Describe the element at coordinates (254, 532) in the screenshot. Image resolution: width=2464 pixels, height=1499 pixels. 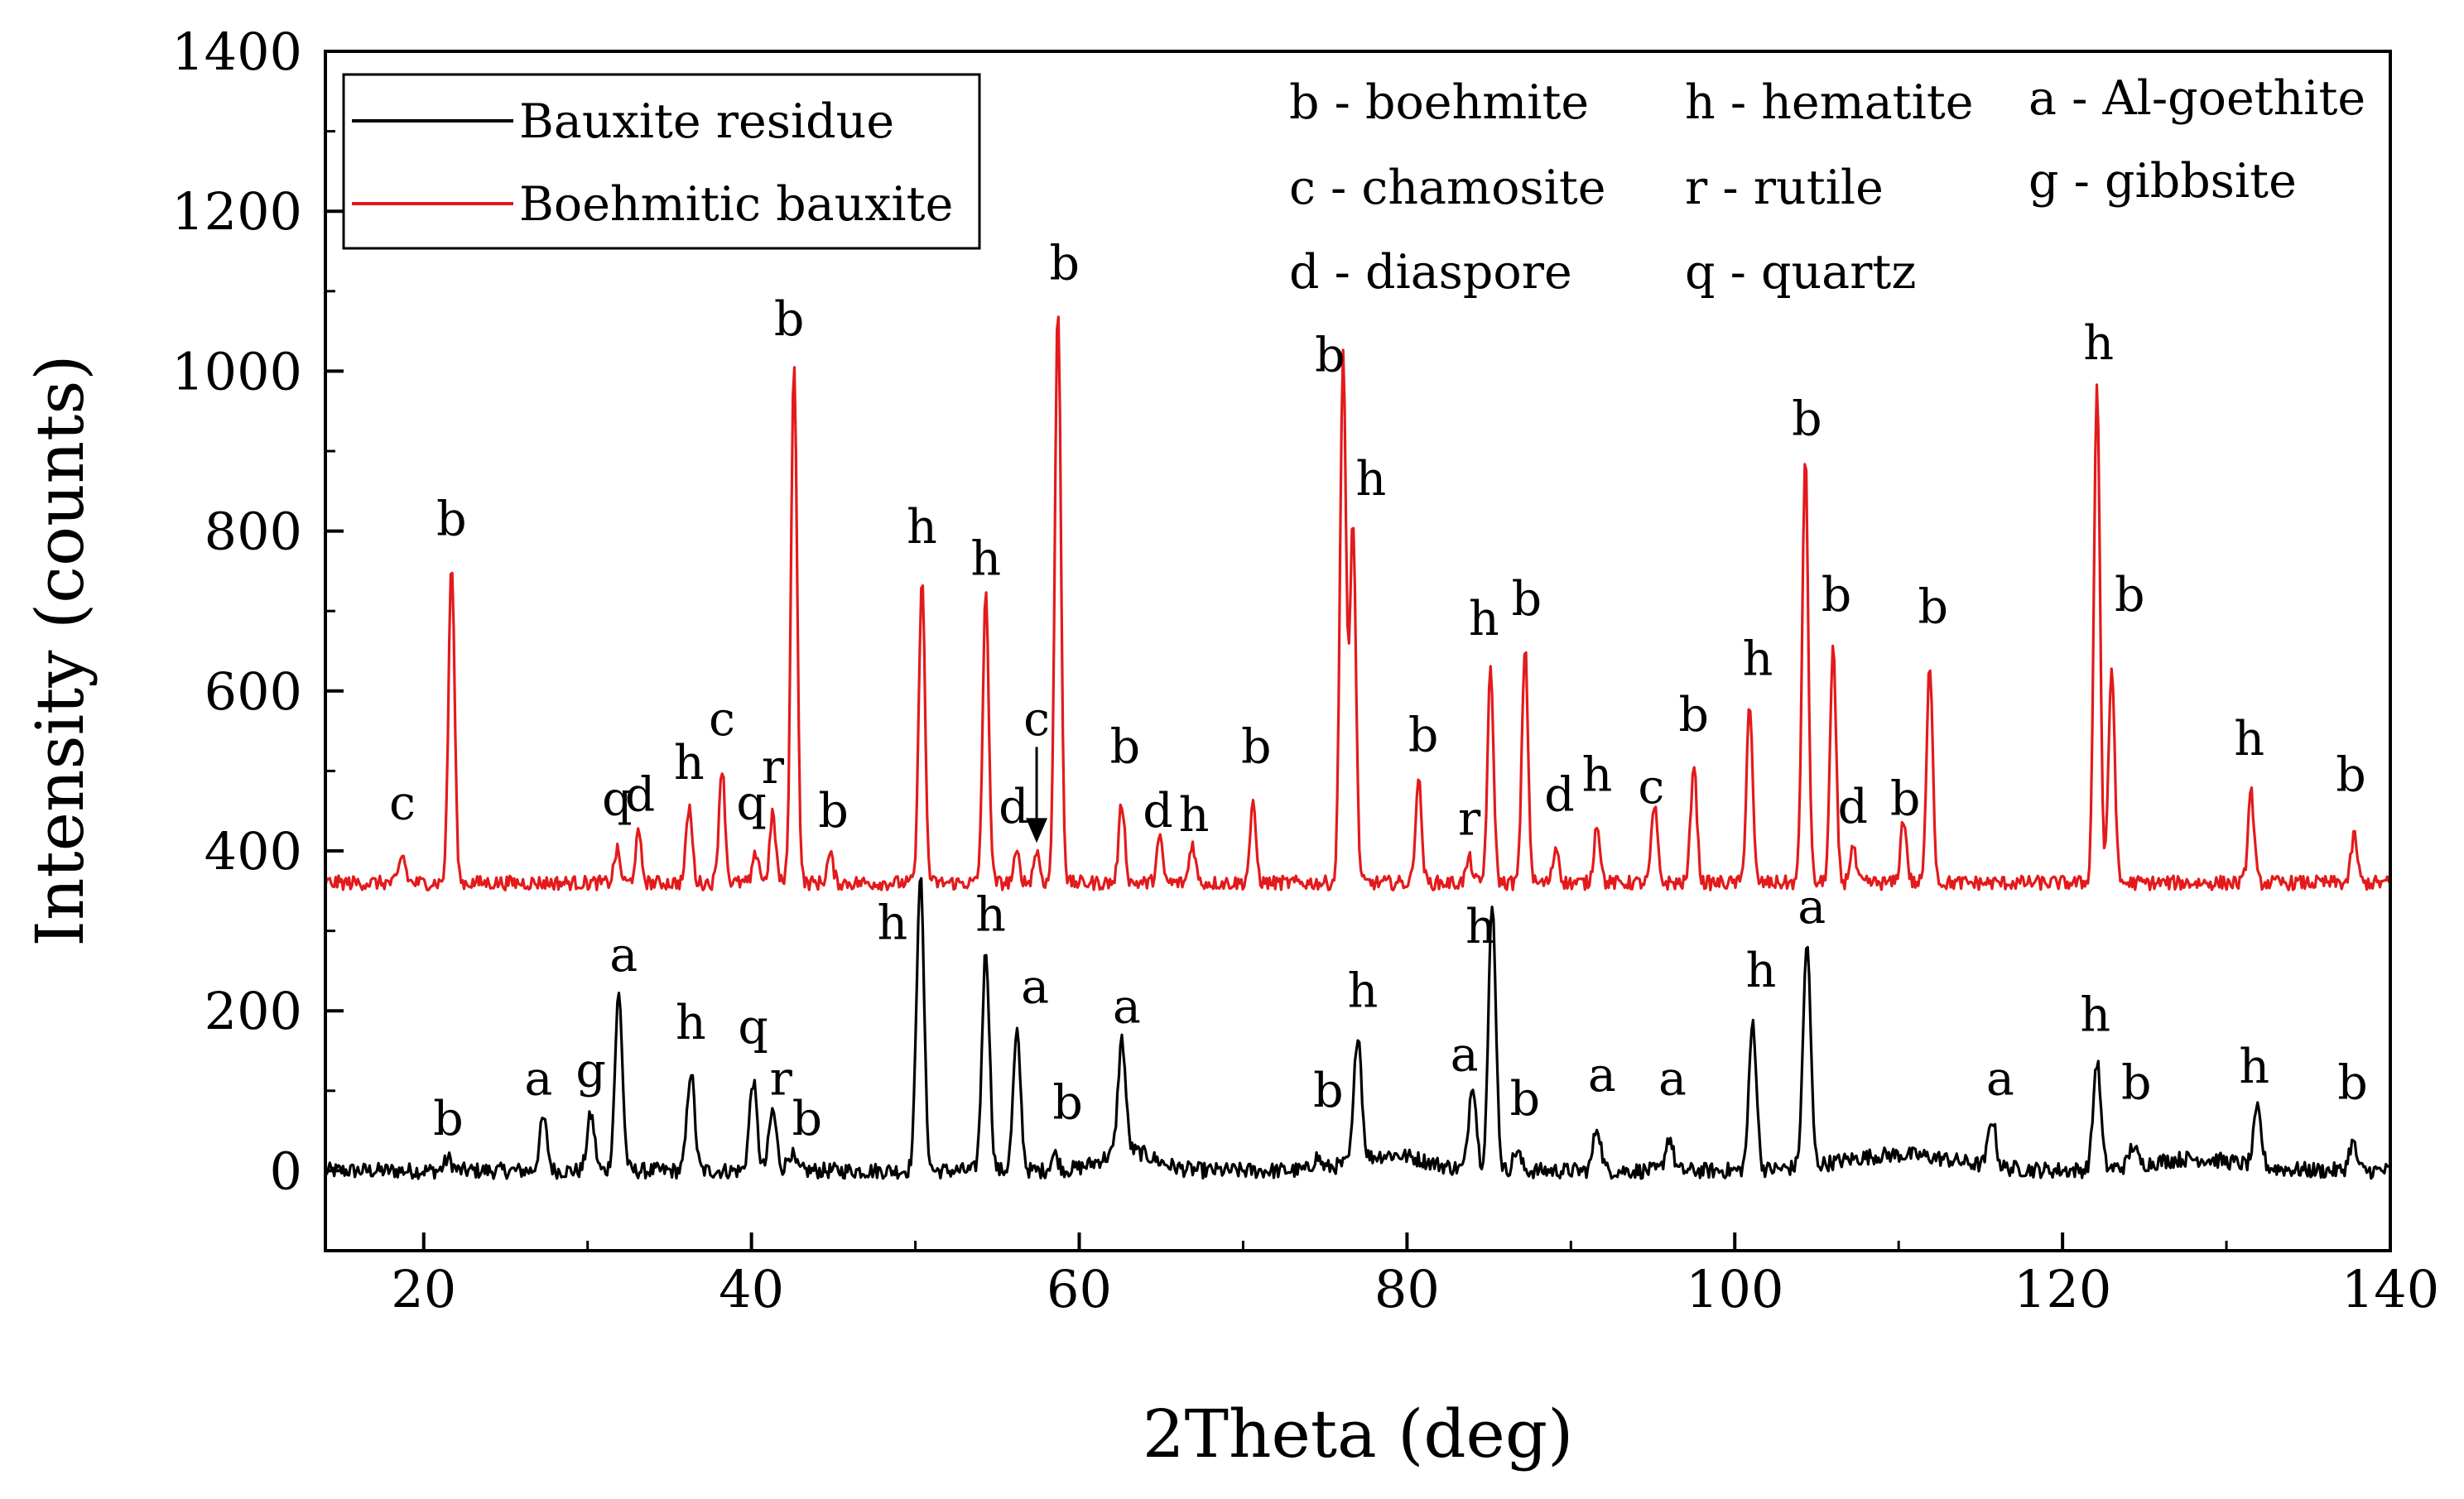
I see `y-tick-label: 800` at that location.